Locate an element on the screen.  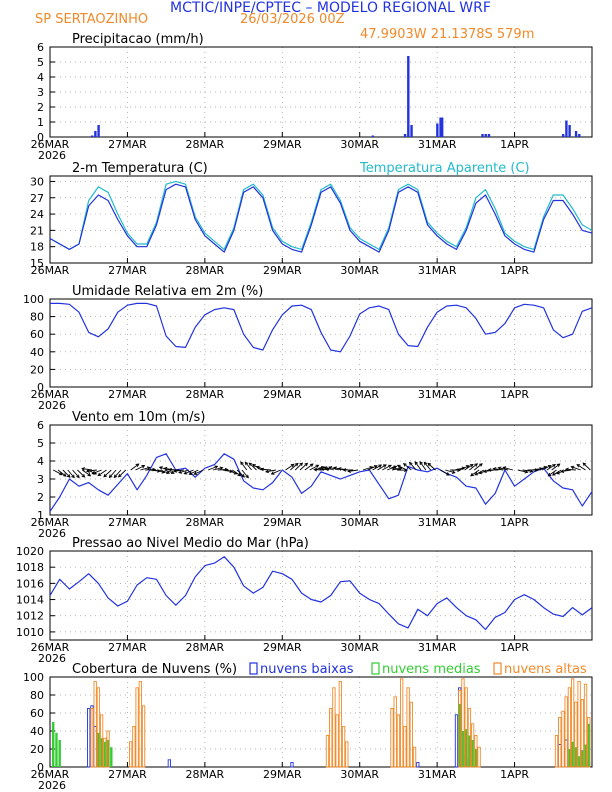
panel2-title: 2-m Temperatura (C) is located at coordinates (140, 168).